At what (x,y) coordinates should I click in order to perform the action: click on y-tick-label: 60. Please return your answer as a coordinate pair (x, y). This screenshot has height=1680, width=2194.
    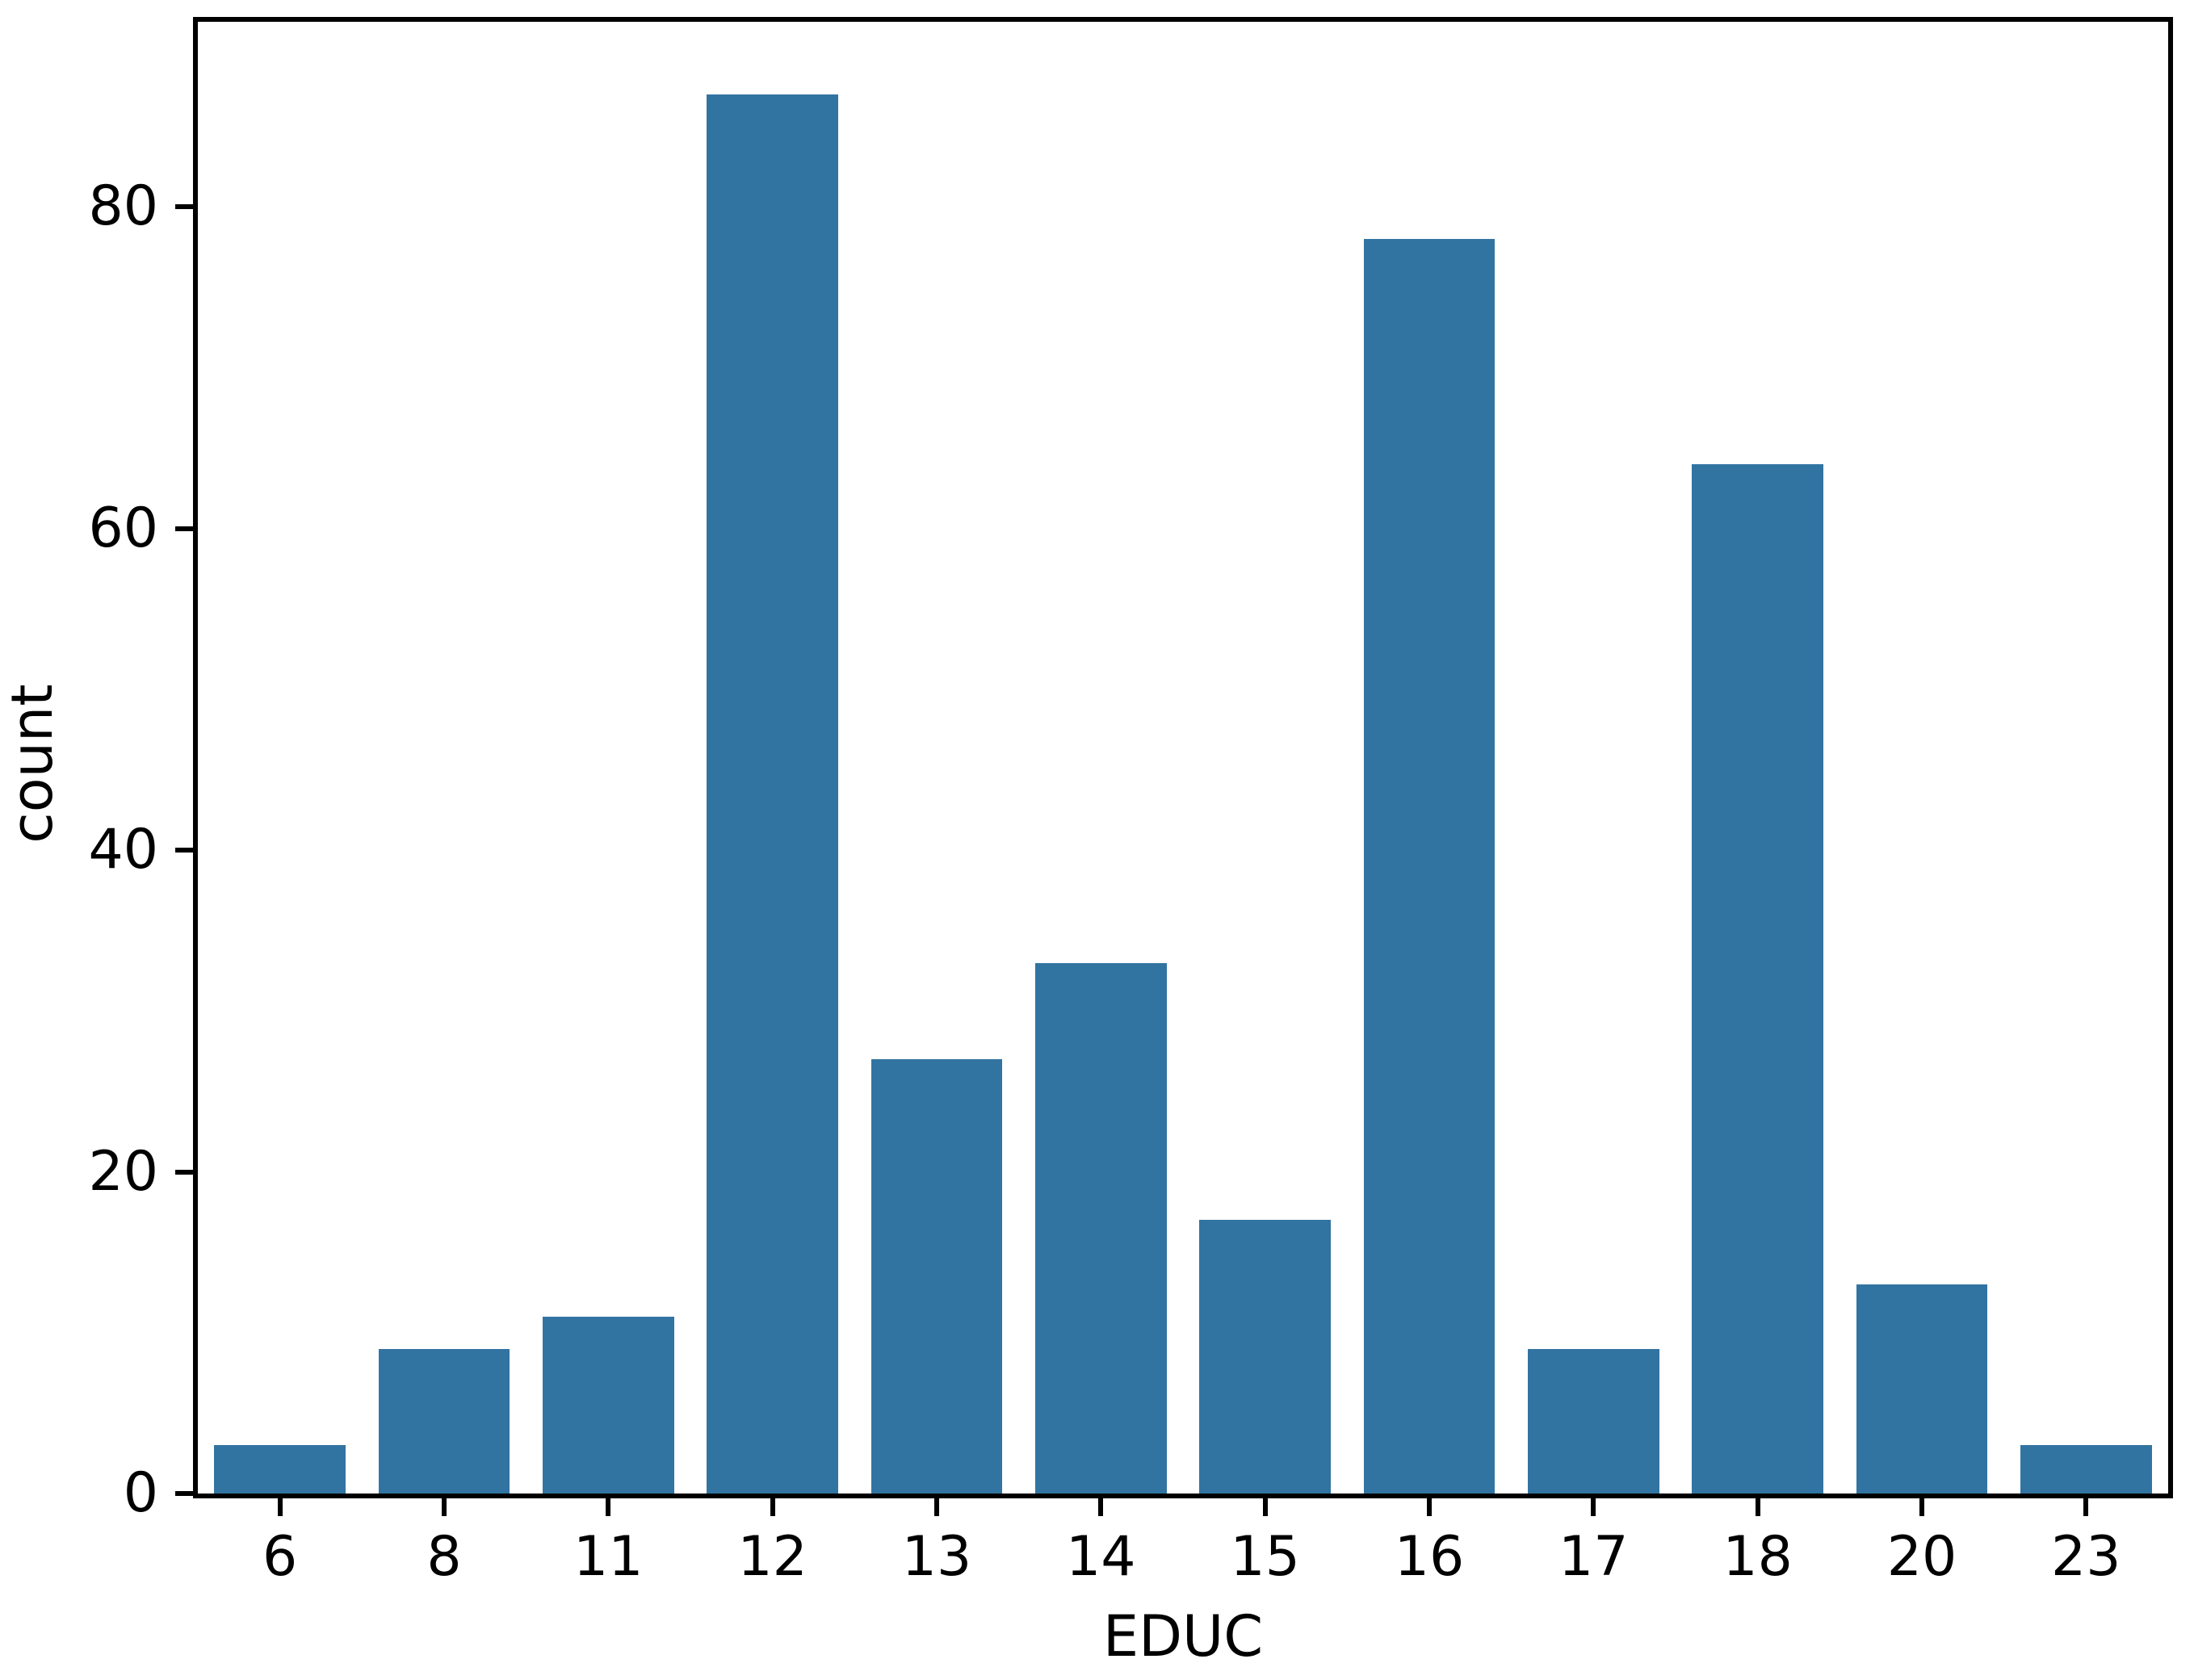
    Looking at the image, I should click on (123, 528).